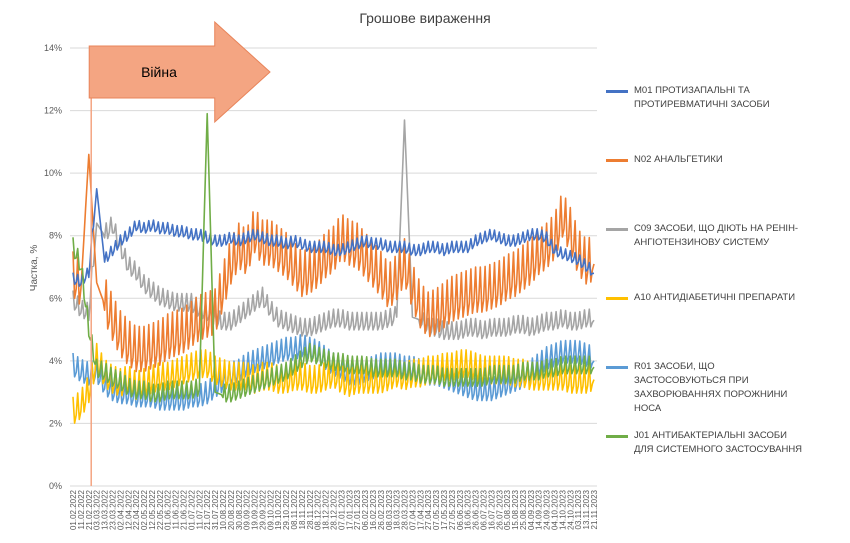 The image size is (850, 543). I want to click on x-tick-label: 18.11.2022, so click(302, 509).